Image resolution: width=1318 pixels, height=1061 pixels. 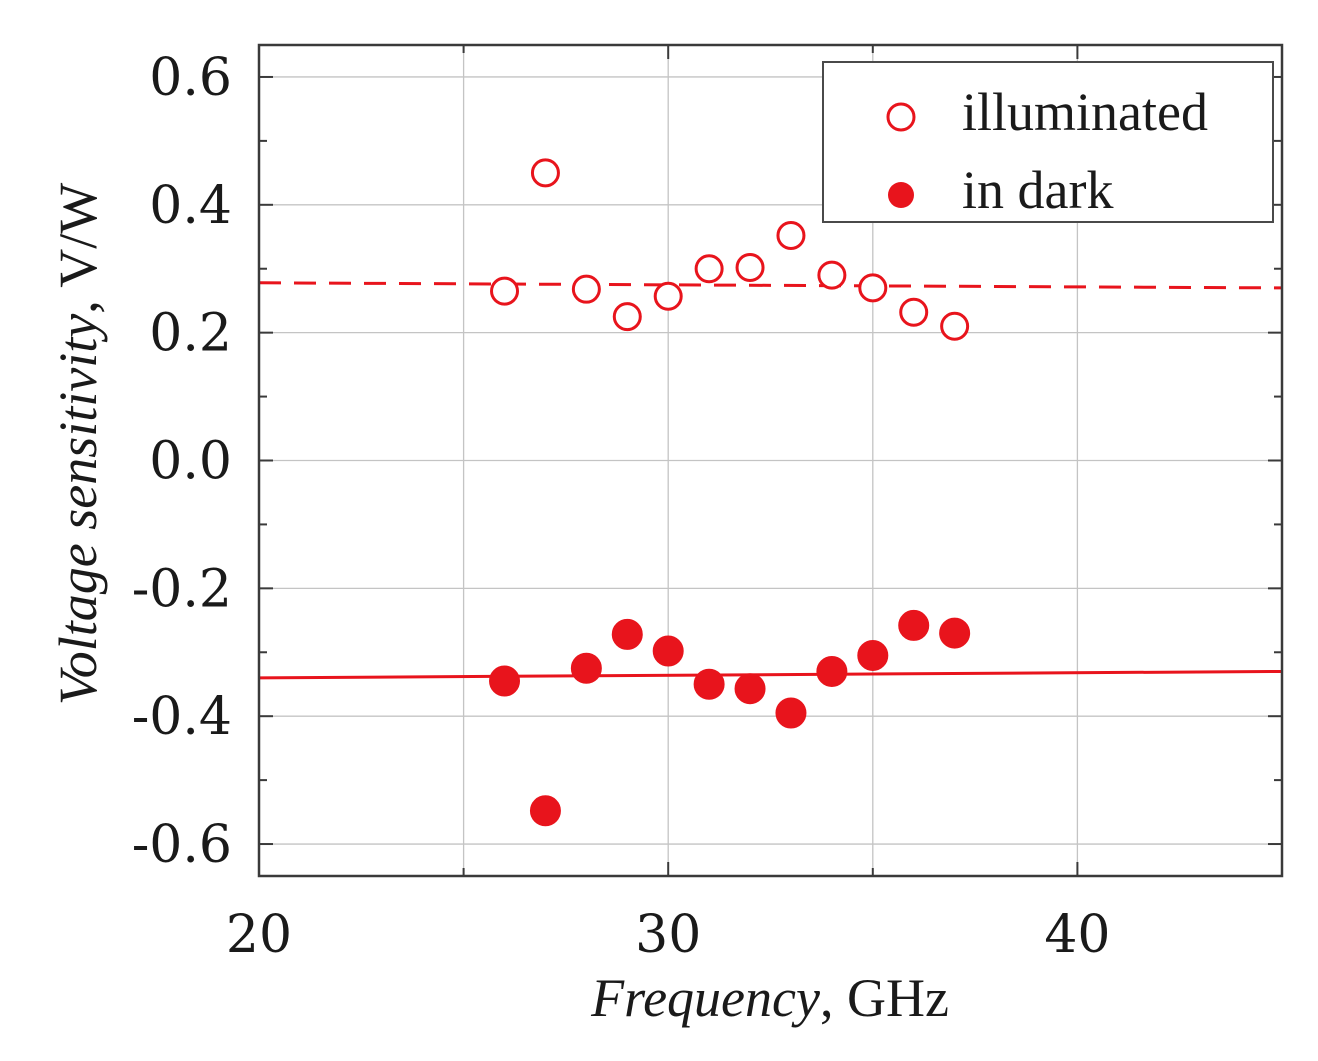 I want to click on y-axis-title: Voltage sensitivity, V/W, so click(x=78, y=444).